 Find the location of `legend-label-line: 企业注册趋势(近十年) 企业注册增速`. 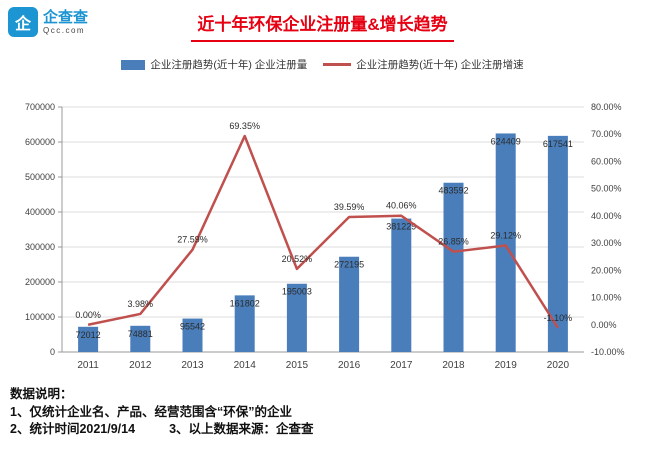

legend-label-line: 企业注册趋势(近十年) 企业注册增速 is located at coordinates (440, 65).